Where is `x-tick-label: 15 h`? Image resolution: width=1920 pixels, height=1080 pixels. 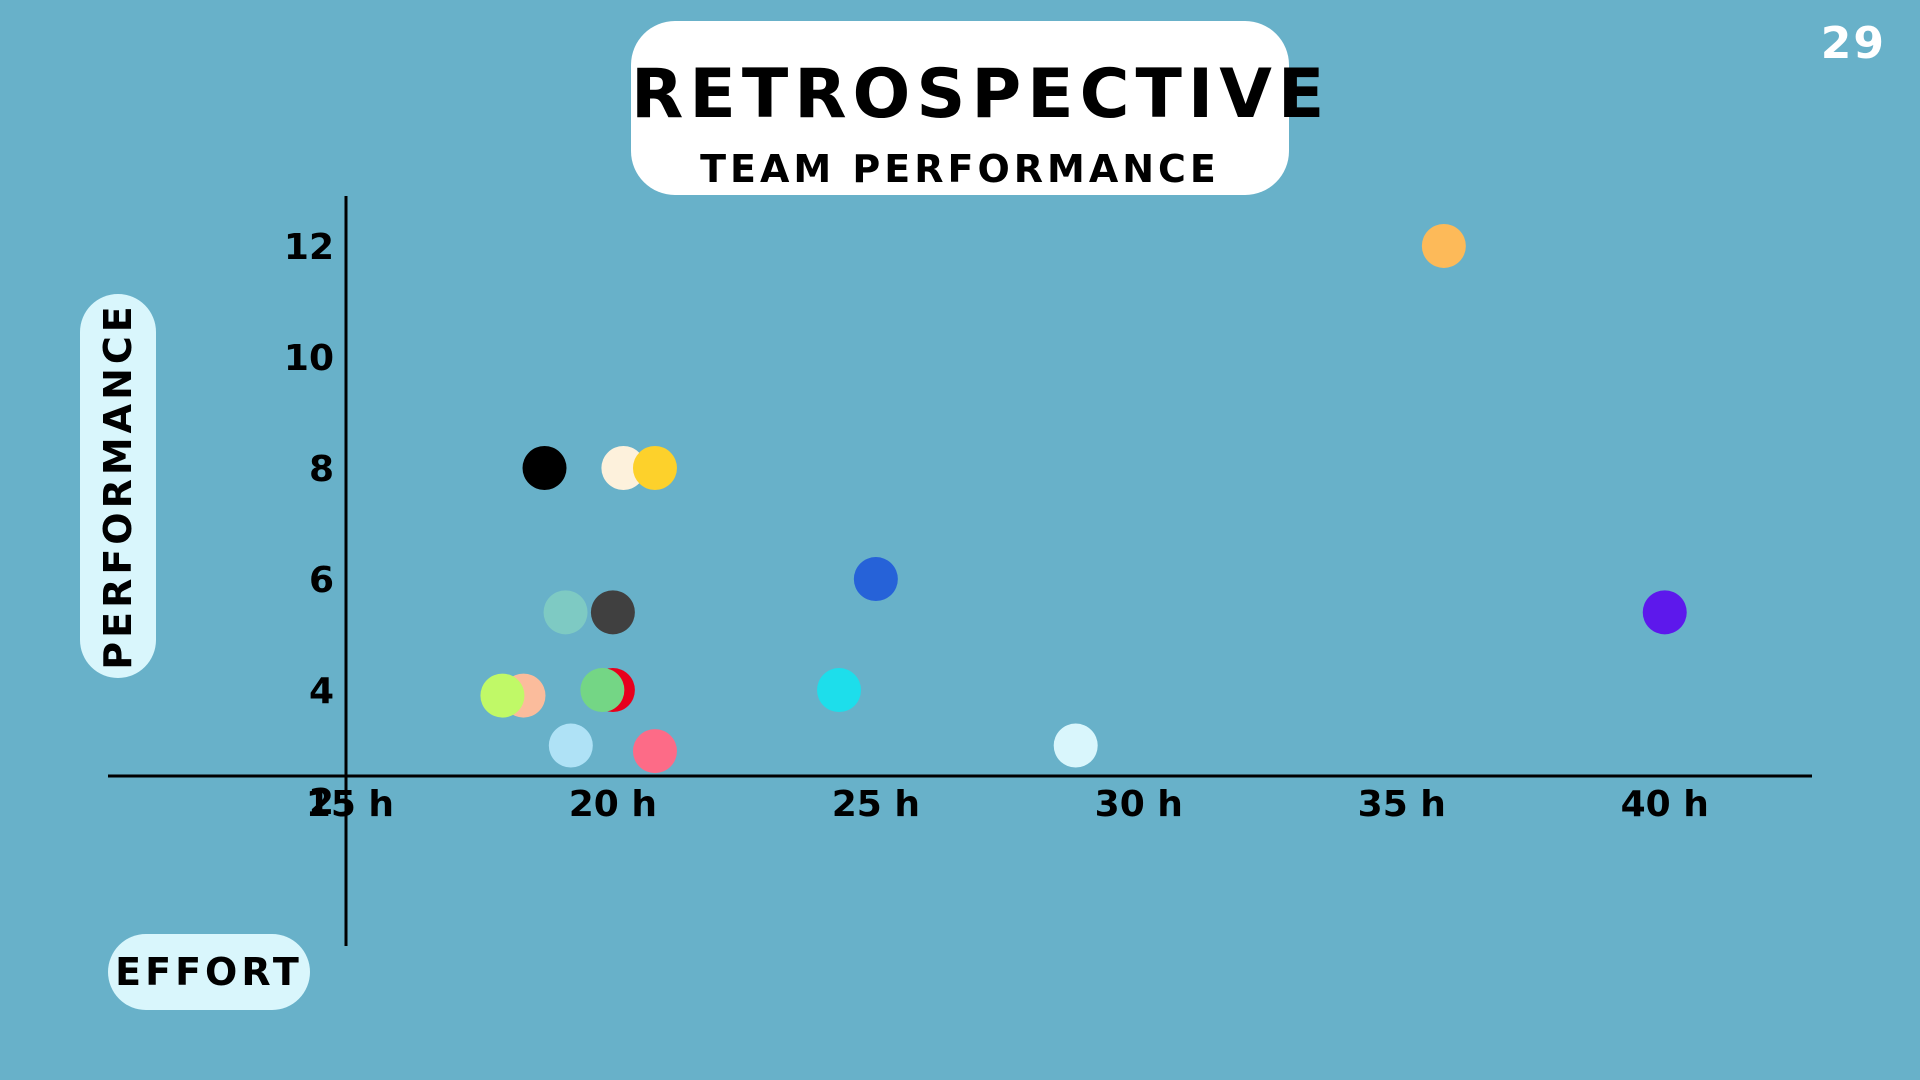 x-tick-label: 15 h is located at coordinates (350, 804).